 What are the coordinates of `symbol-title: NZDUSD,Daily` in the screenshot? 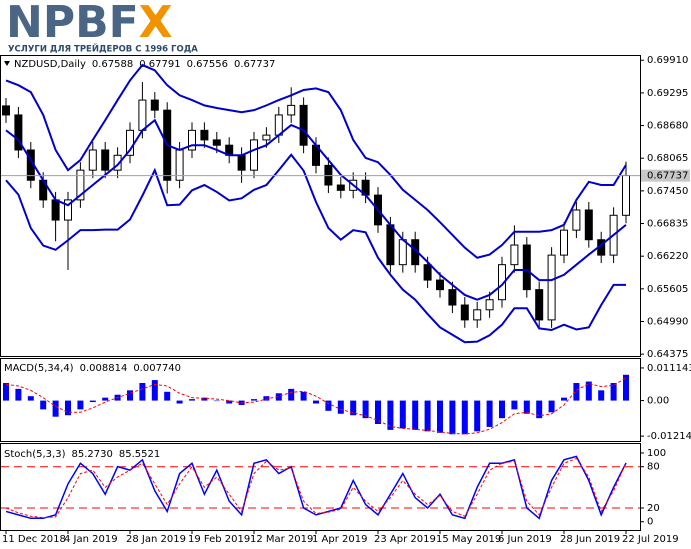 It's located at (50, 64).